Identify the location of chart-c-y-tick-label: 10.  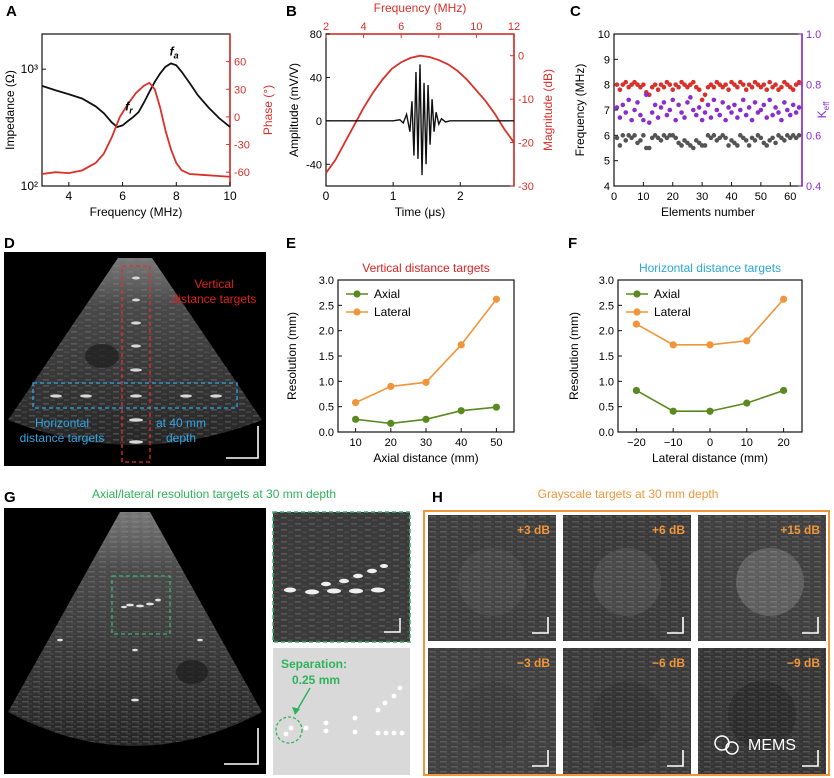
(604, 35).